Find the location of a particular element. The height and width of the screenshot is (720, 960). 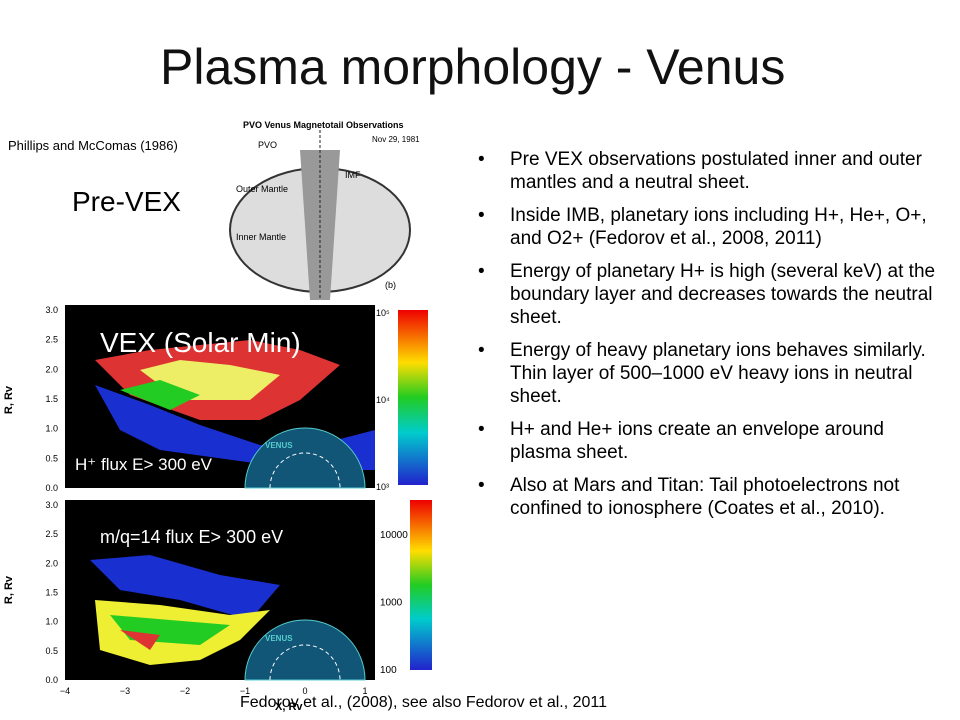

x-tick-label: −2 is located at coordinates (185, 691).